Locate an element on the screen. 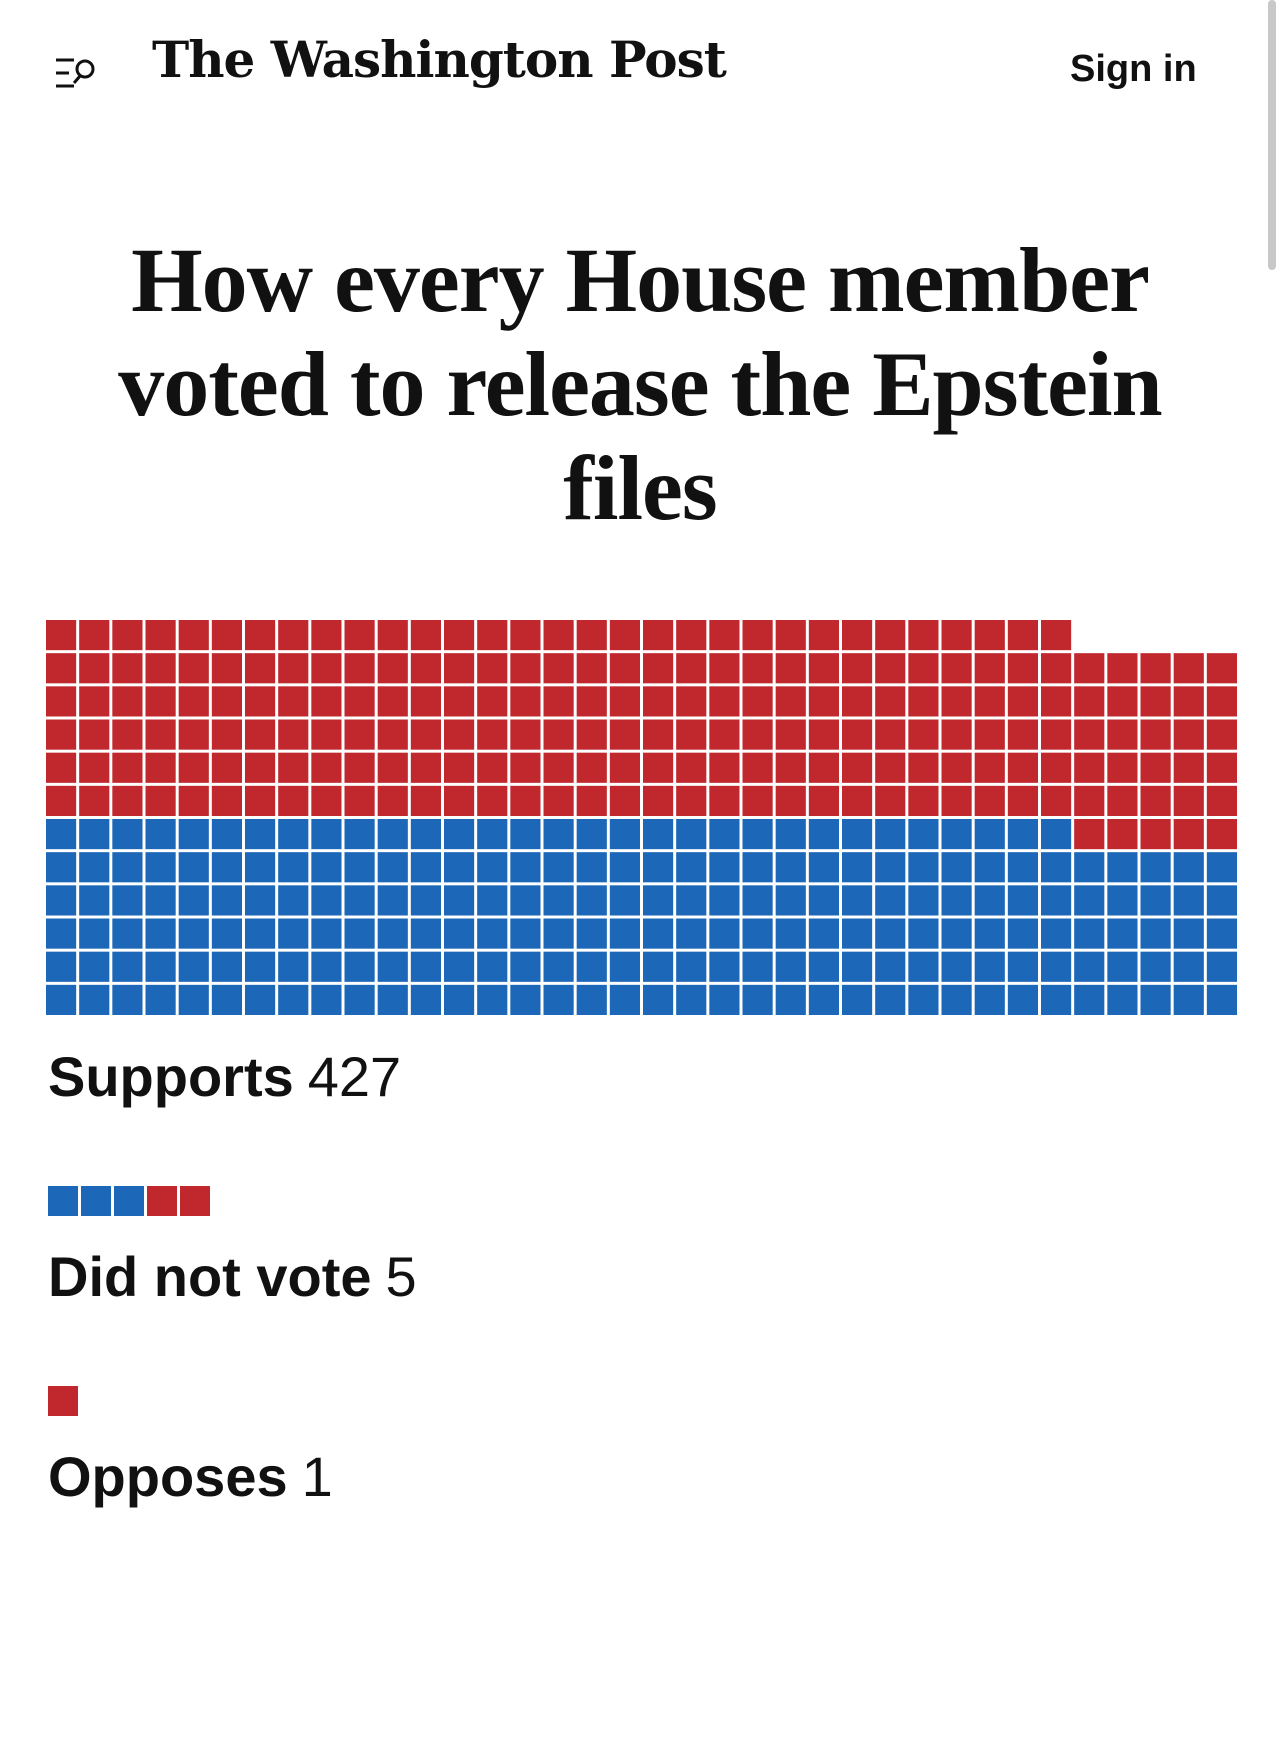 The width and height of the screenshot is (1280, 1762). did-not-vote-swatches is located at coordinates (129, 1201).